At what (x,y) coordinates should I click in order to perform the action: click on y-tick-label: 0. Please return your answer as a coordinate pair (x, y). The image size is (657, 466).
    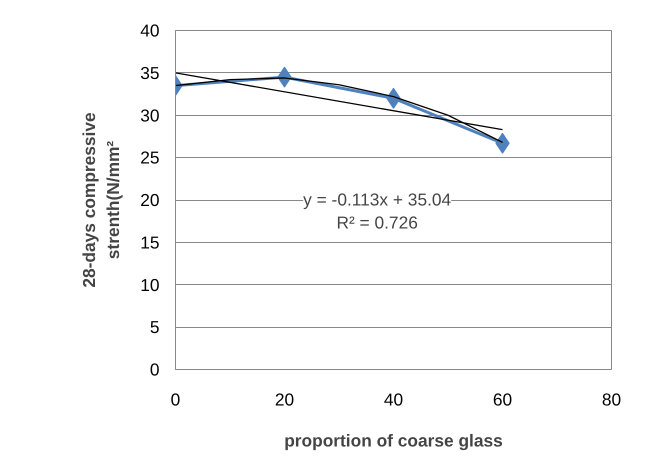
    Looking at the image, I should click on (155, 370).